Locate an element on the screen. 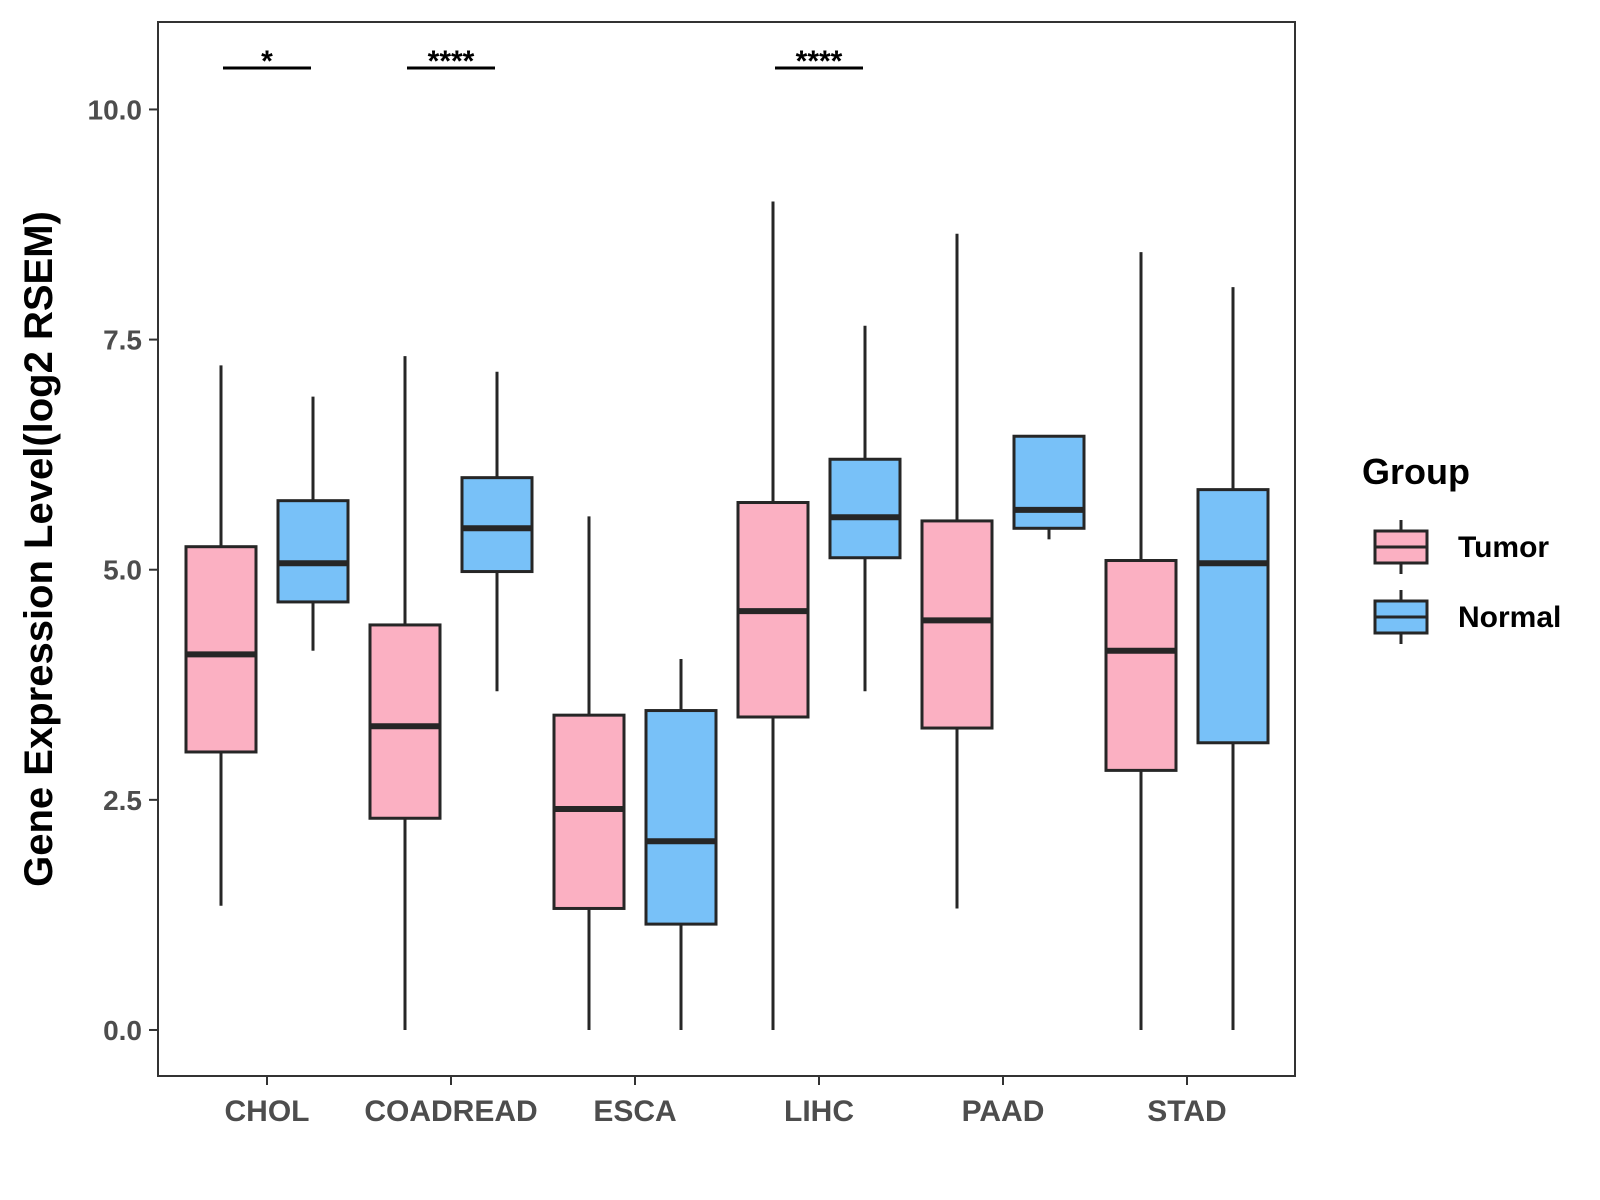 The image size is (1600, 1200). box-tumor-paad is located at coordinates (957, 571).